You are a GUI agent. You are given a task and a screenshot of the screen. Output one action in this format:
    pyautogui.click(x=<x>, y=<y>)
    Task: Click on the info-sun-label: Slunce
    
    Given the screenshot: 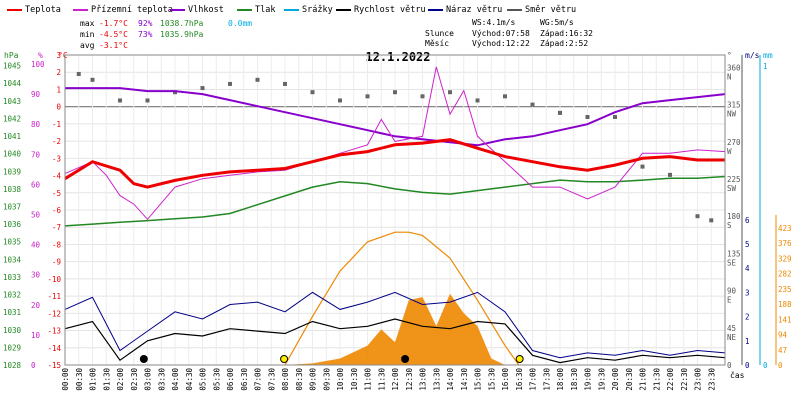 What is the action you would take?
    pyautogui.click(x=439, y=33)
    